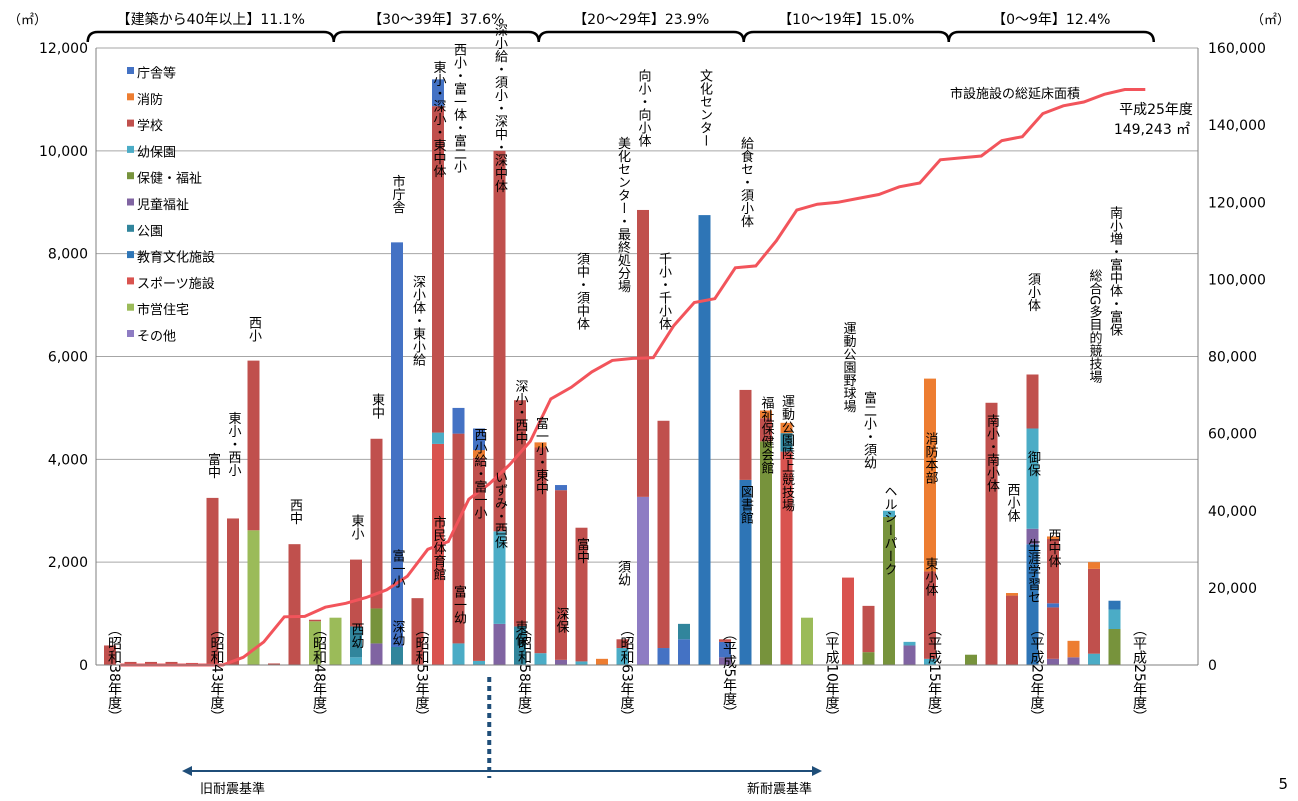  Describe the element at coordinates (931, 576) in the screenshot. I see `bar-label: 東小体` at that location.